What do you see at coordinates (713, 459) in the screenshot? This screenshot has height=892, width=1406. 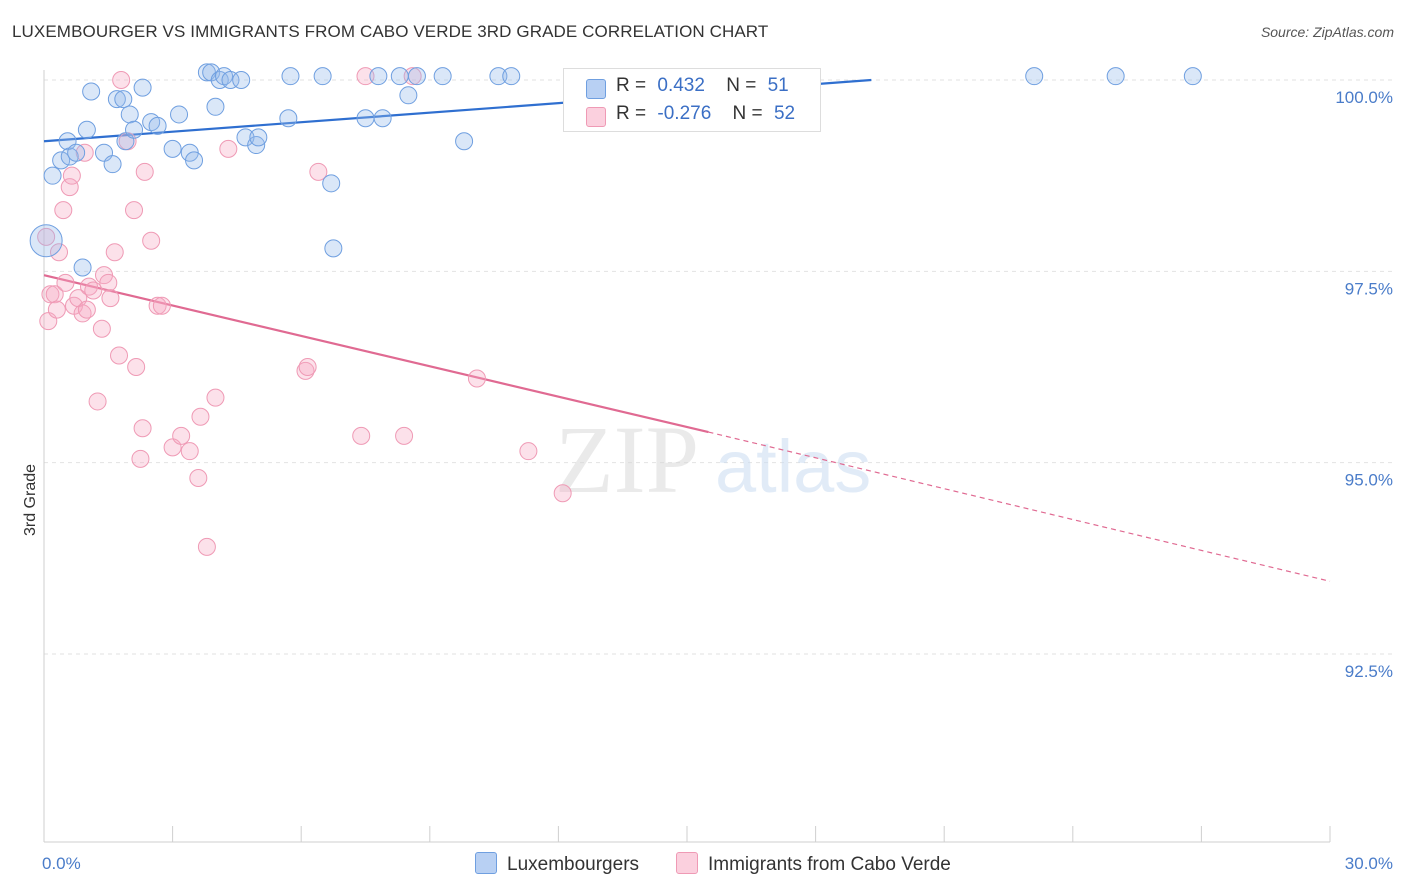 I see `watermark: ZIP atlas` at bounding box center [713, 459].